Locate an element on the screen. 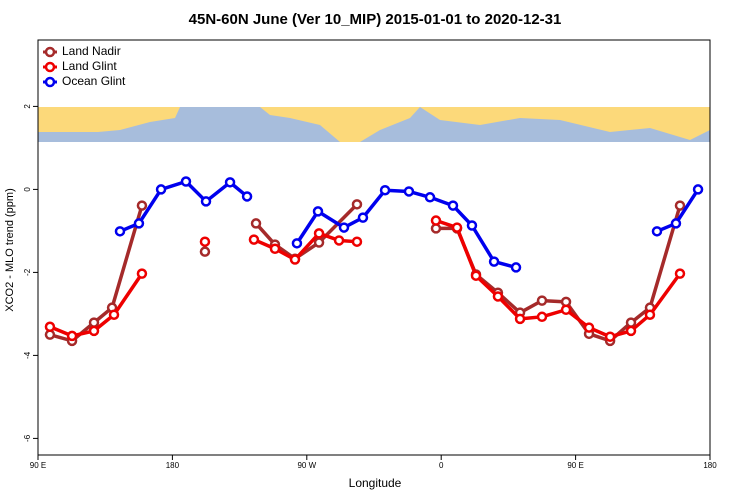  x-tick-label: 0 is located at coordinates (441, 465).